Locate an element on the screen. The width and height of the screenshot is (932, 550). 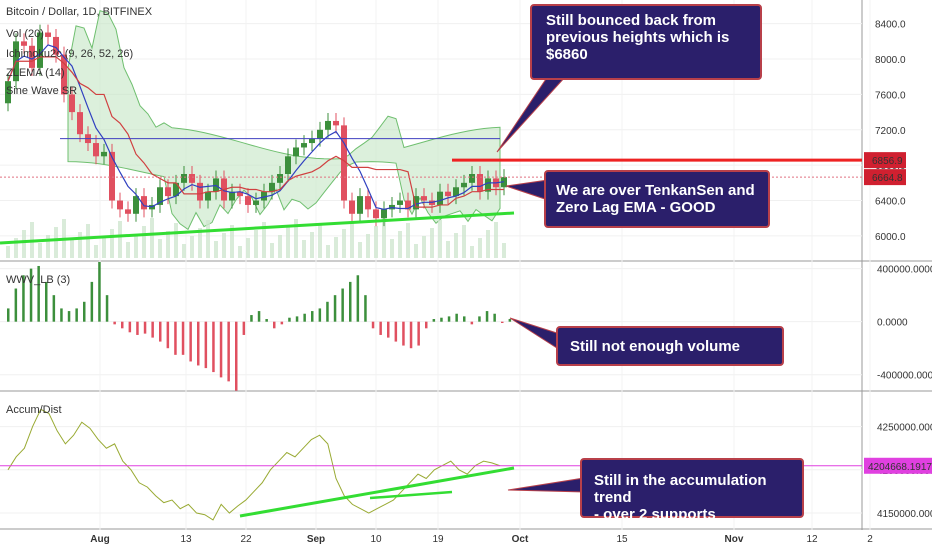
chart-symbol-title: Bitcoin / Dollar, 1D, BITFINEX is located at coordinates (79, 12).